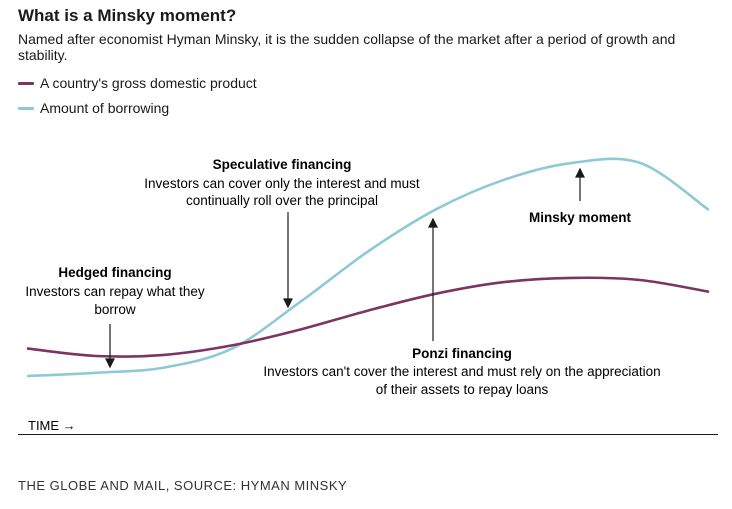  Describe the element at coordinates (26, 83) in the screenshot. I see `legend-swatch-gdp` at that location.